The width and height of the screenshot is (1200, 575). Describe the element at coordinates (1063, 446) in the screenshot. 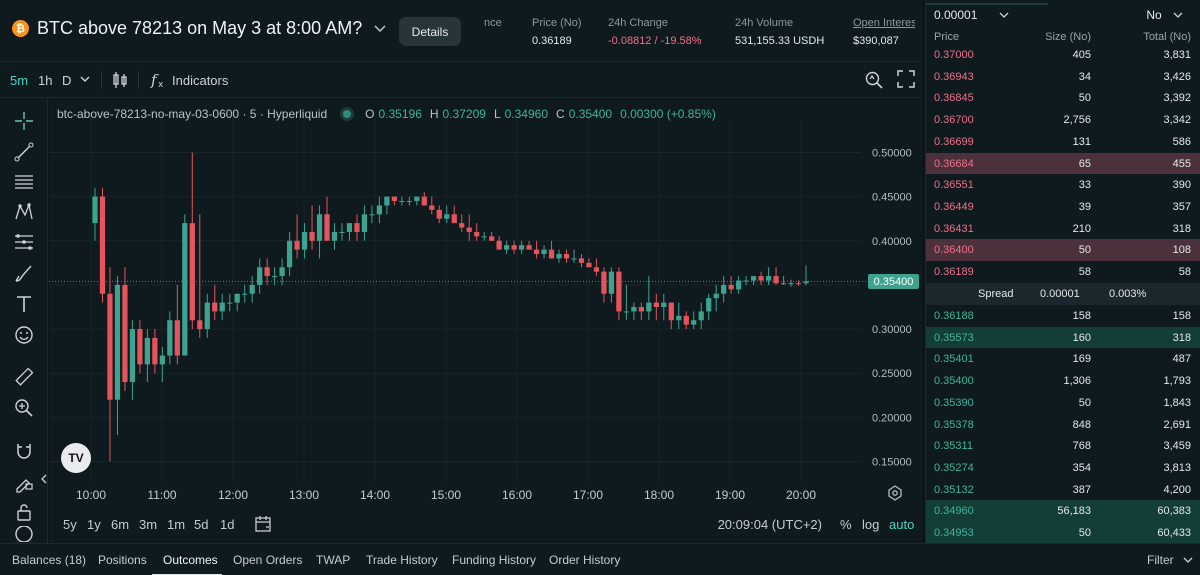

I see `bid-row: 0.35311 768 3,459` at that location.